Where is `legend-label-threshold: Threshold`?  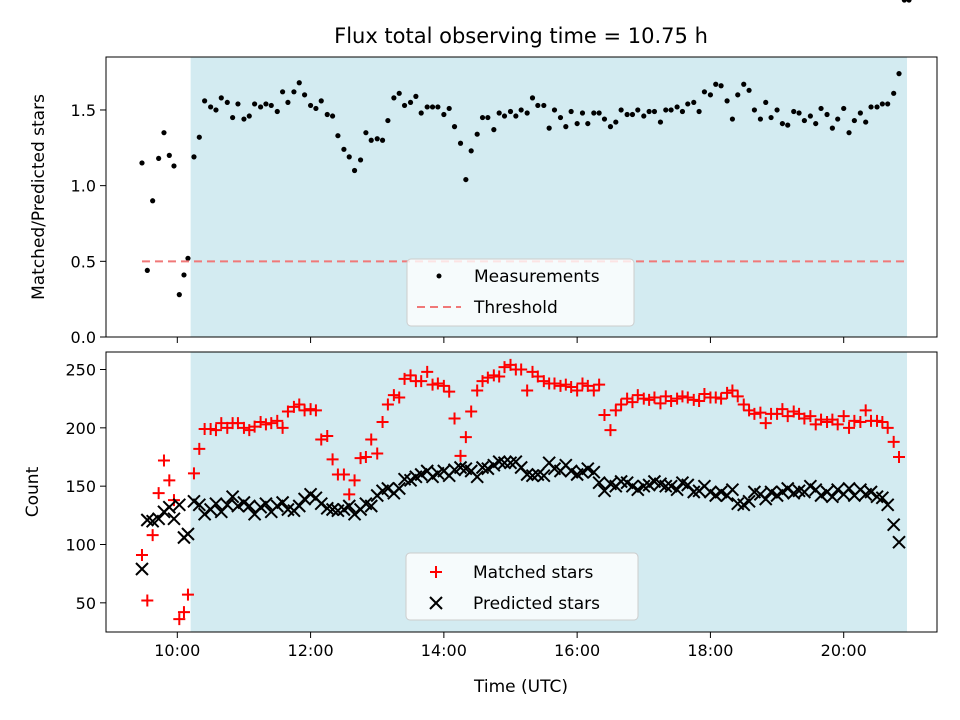 legend-label-threshold: Threshold is located at coordinates (515, 308).